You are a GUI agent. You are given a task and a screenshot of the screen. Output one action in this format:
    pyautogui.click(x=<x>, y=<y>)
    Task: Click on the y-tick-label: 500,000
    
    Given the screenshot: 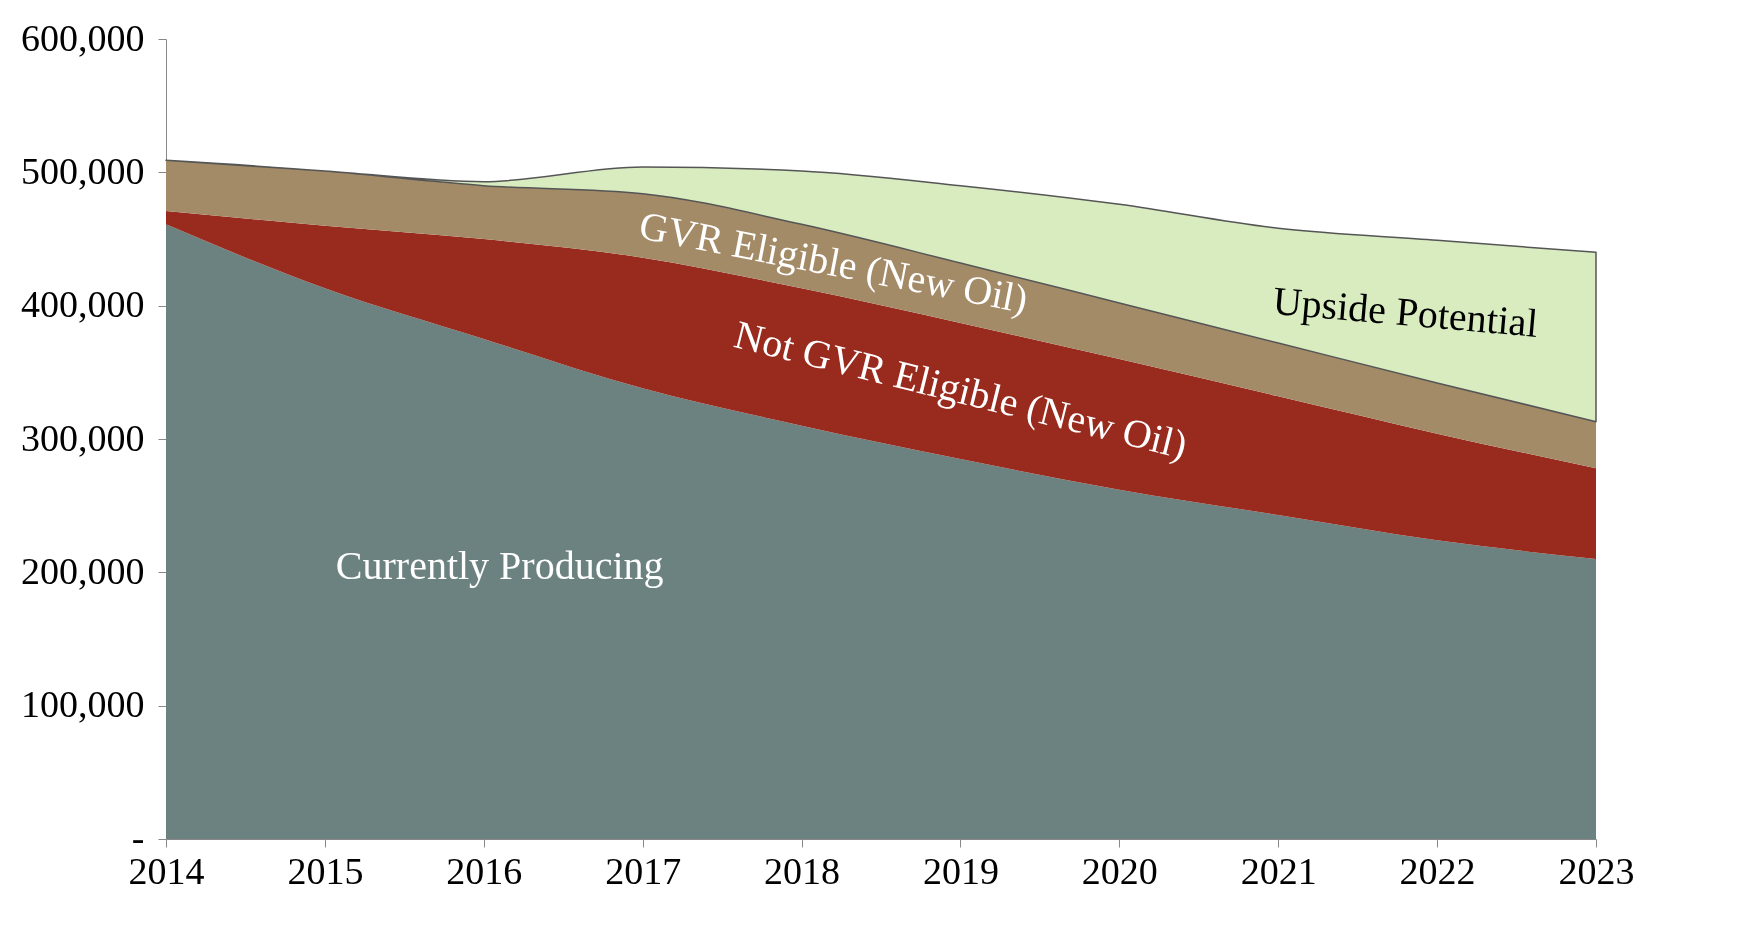 What is the action you would take?
    pyautogui.click(x=83, y=170)
    